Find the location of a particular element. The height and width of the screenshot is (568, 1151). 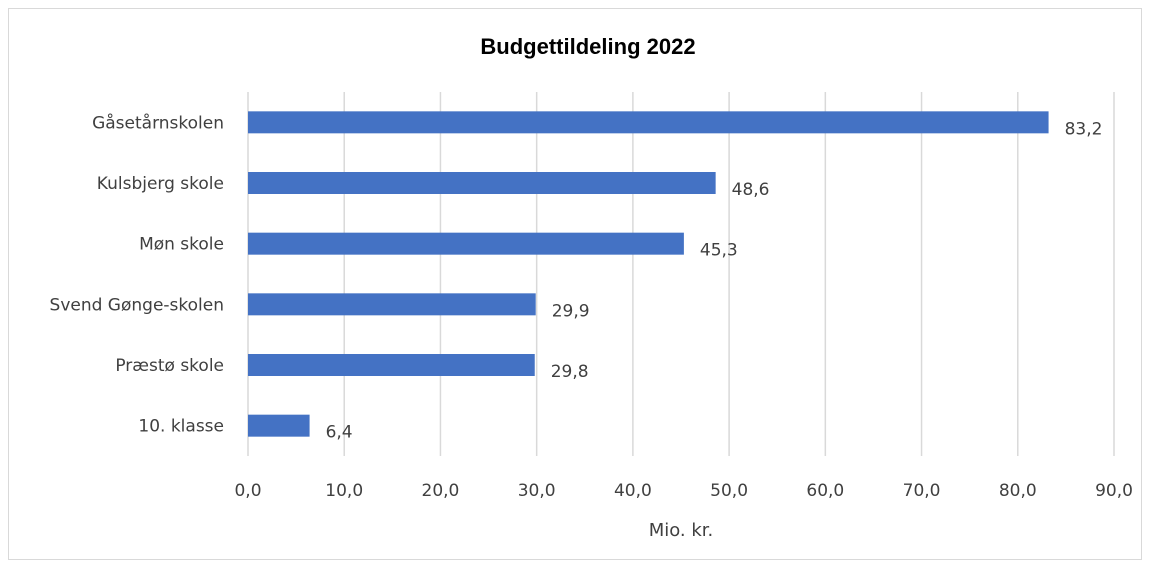

x-axis-title: Mio. kr. is located at coordinates (681, 530).